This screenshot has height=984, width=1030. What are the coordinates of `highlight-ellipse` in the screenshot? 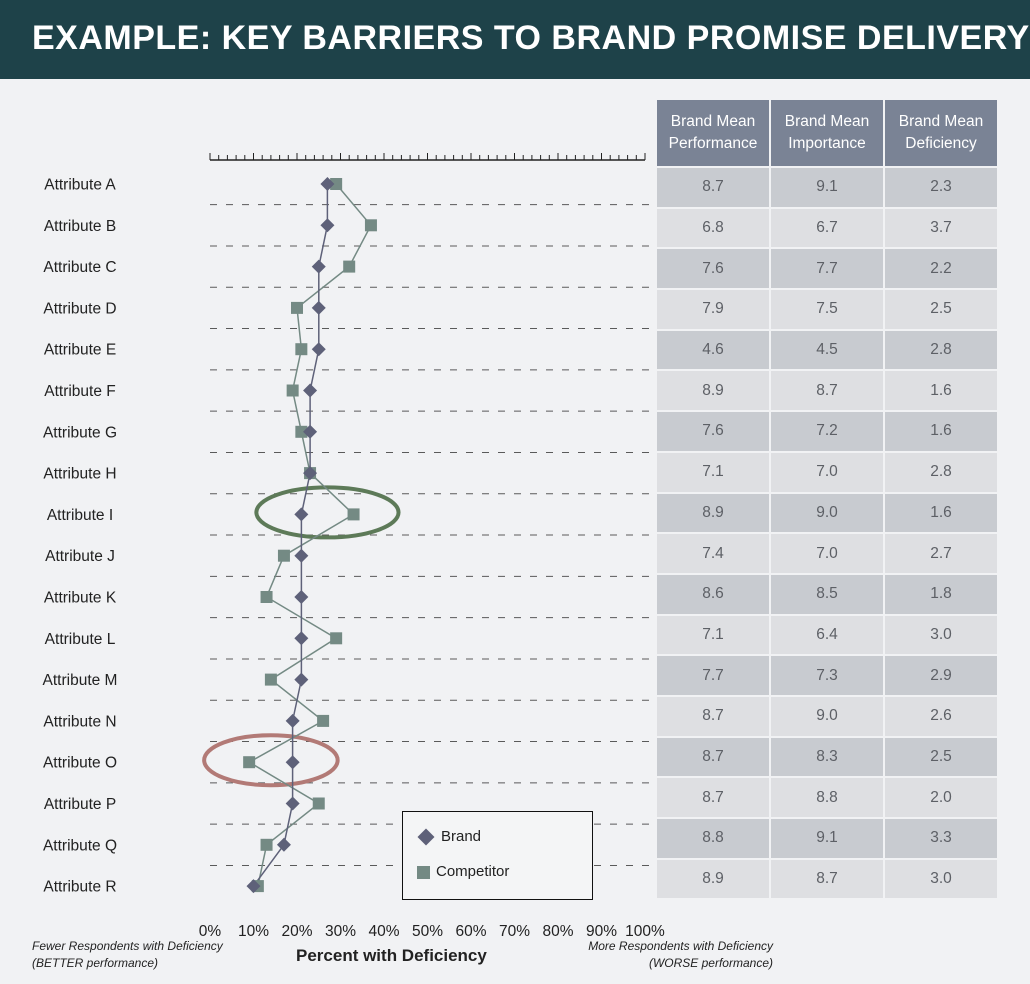 It's located at (271, 760).